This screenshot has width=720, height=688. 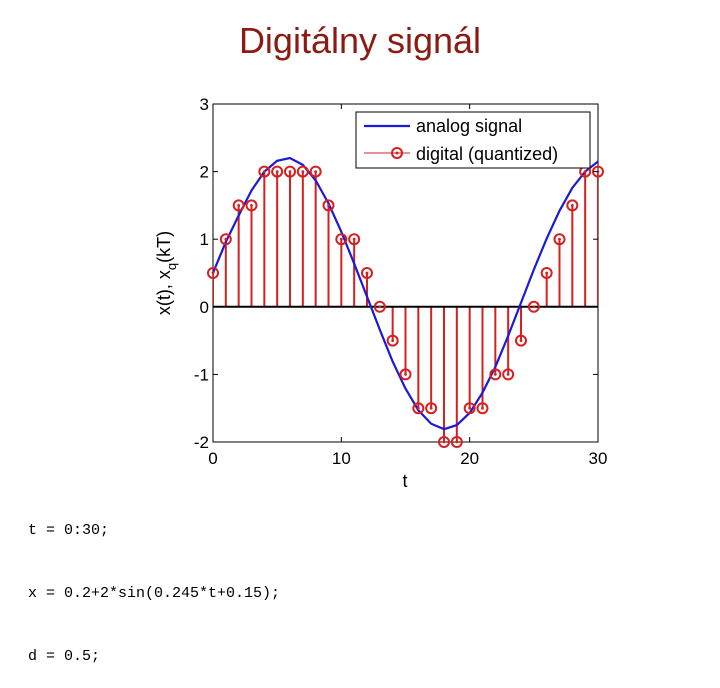 I want to click on y-tick-label: 1, so click(x=204, y=239).